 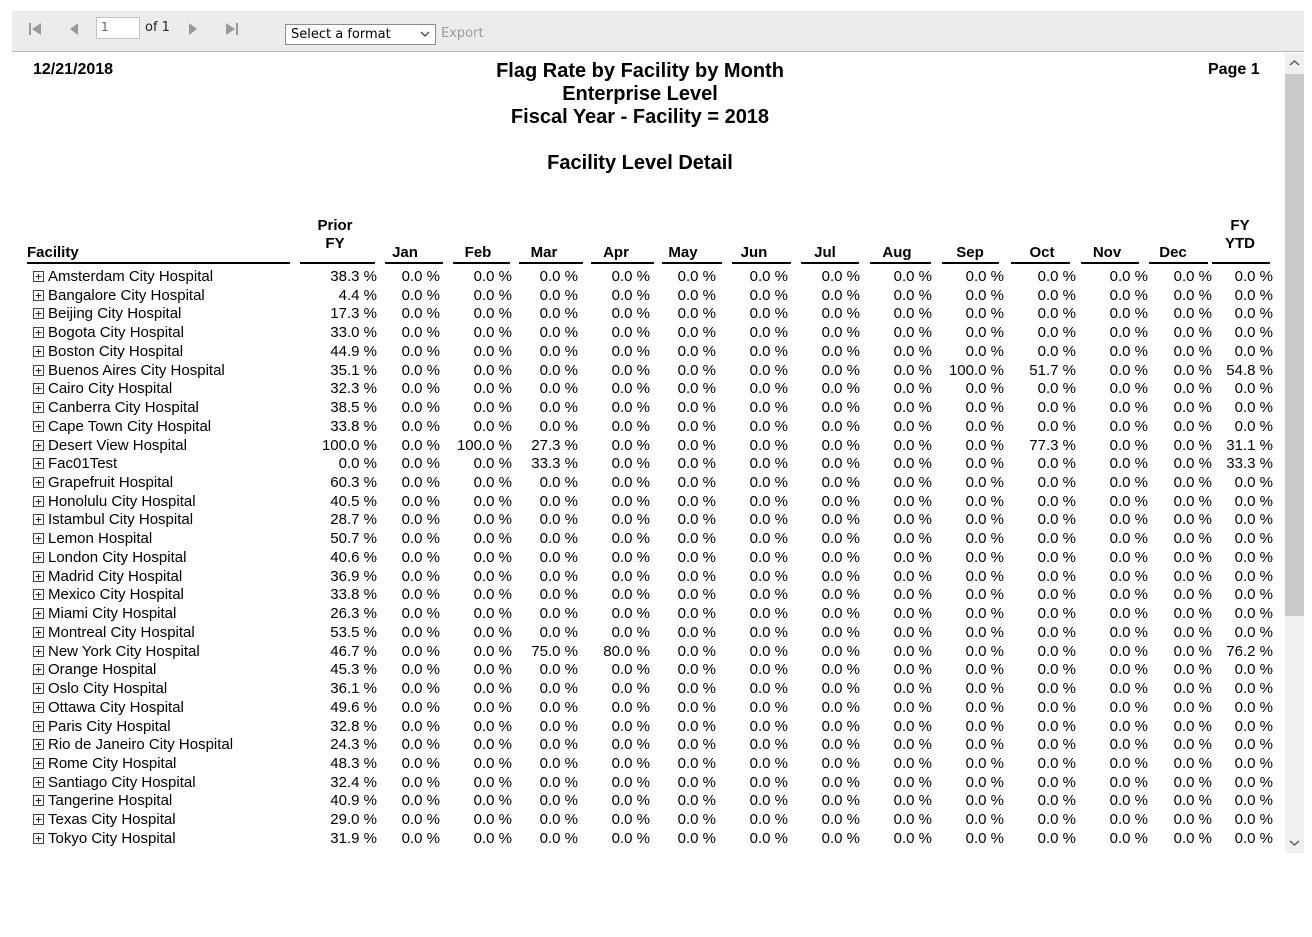 I want to click on facility-name: Rio de Janeiro City Hospital, so click(x=141, y=745).